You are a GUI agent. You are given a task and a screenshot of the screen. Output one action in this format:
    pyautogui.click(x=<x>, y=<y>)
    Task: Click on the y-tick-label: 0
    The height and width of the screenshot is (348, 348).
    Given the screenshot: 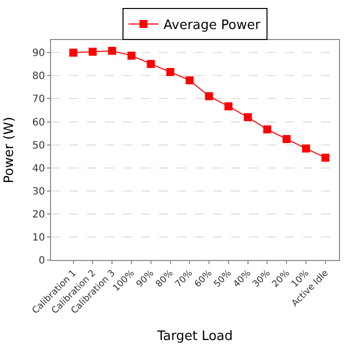 What is the action you would take?
    pyautogui.click(x=41, y=261)
    